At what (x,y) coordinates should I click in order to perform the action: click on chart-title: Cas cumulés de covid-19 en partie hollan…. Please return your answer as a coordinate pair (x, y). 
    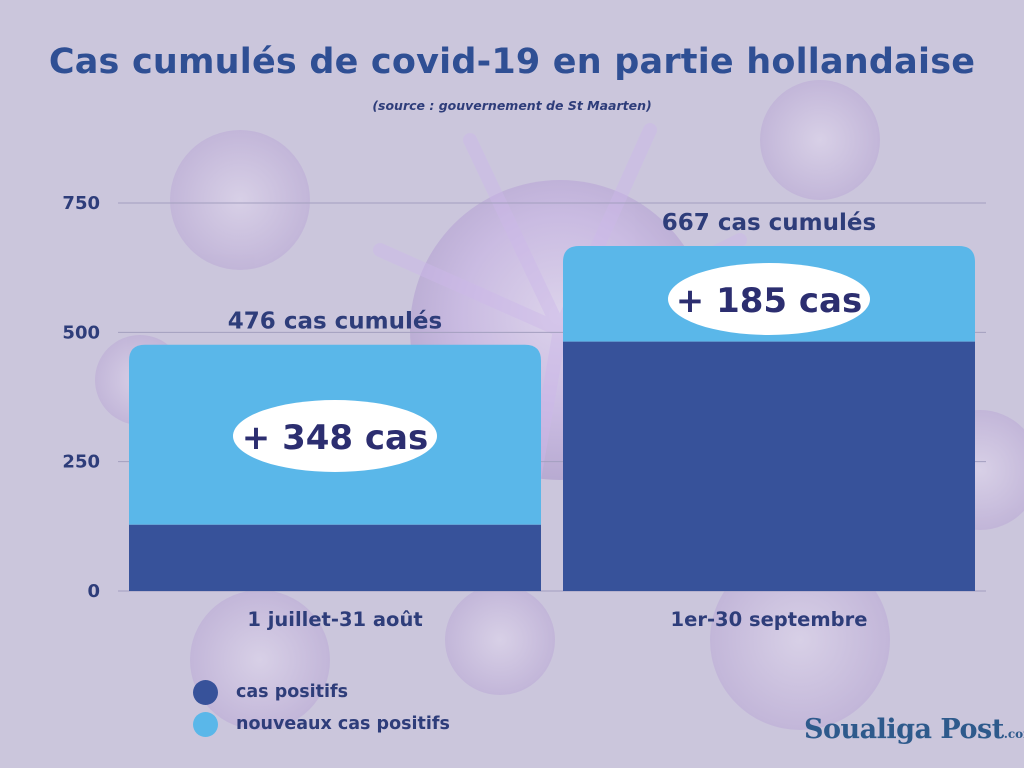
    Looking at the image, I should click on (512, 62).